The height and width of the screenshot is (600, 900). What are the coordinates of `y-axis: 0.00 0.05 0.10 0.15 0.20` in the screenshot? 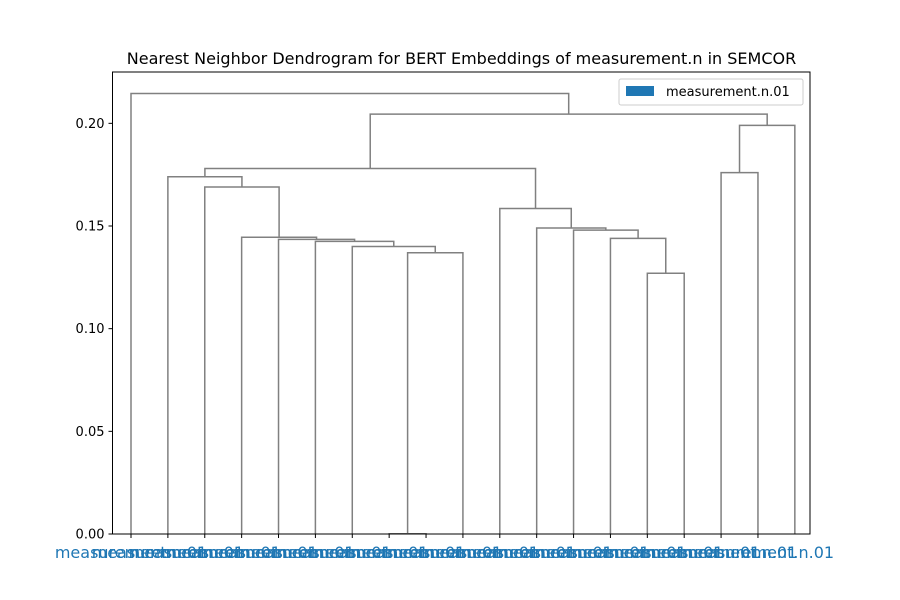 It's located at (94, 330).